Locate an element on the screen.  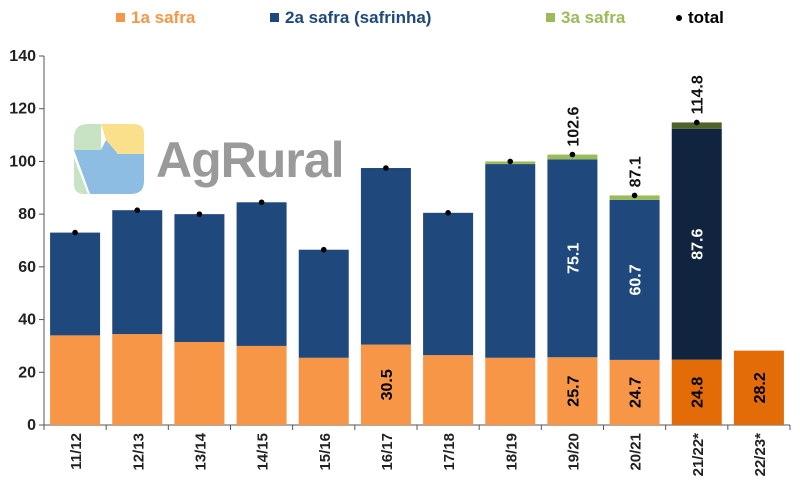
agrural-logo: AgRural is located at coordinates (209, 159).